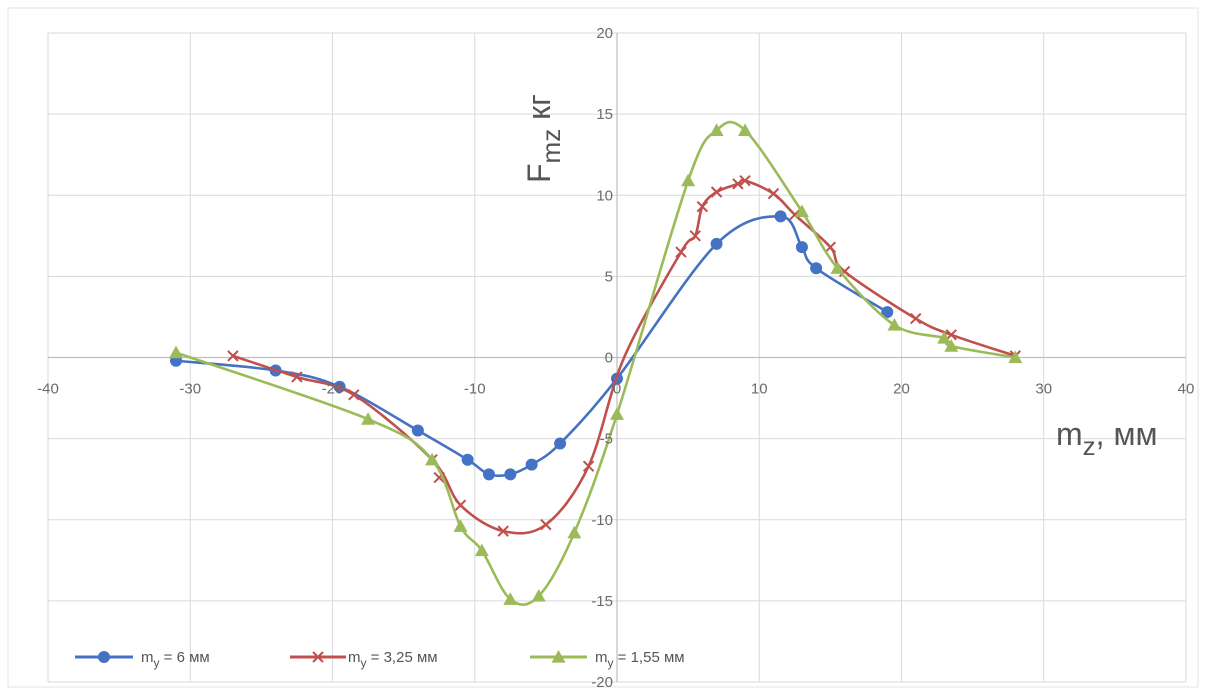 This screenshot has height=695, width=1206. What do you see at coordinates (333, 389) in the screenshot?
I see `x-tick-label: -20` at bounding box center [333, 389].